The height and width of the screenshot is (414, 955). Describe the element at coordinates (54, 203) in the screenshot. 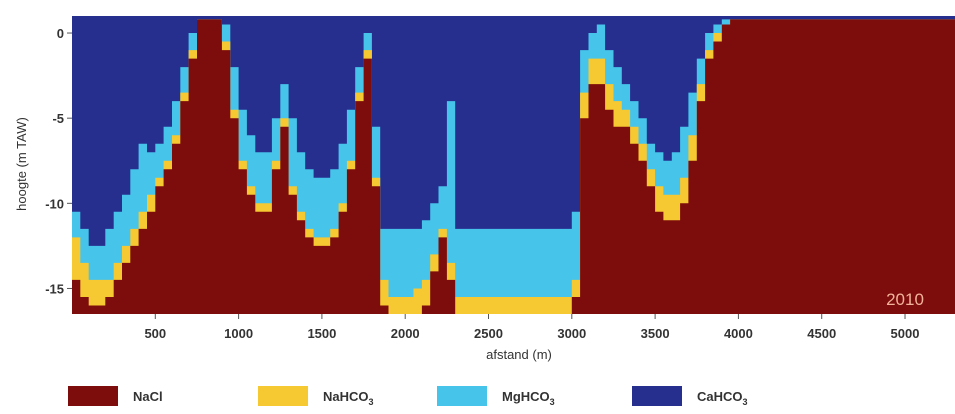

I see `y-tick-label: -10` at that location.